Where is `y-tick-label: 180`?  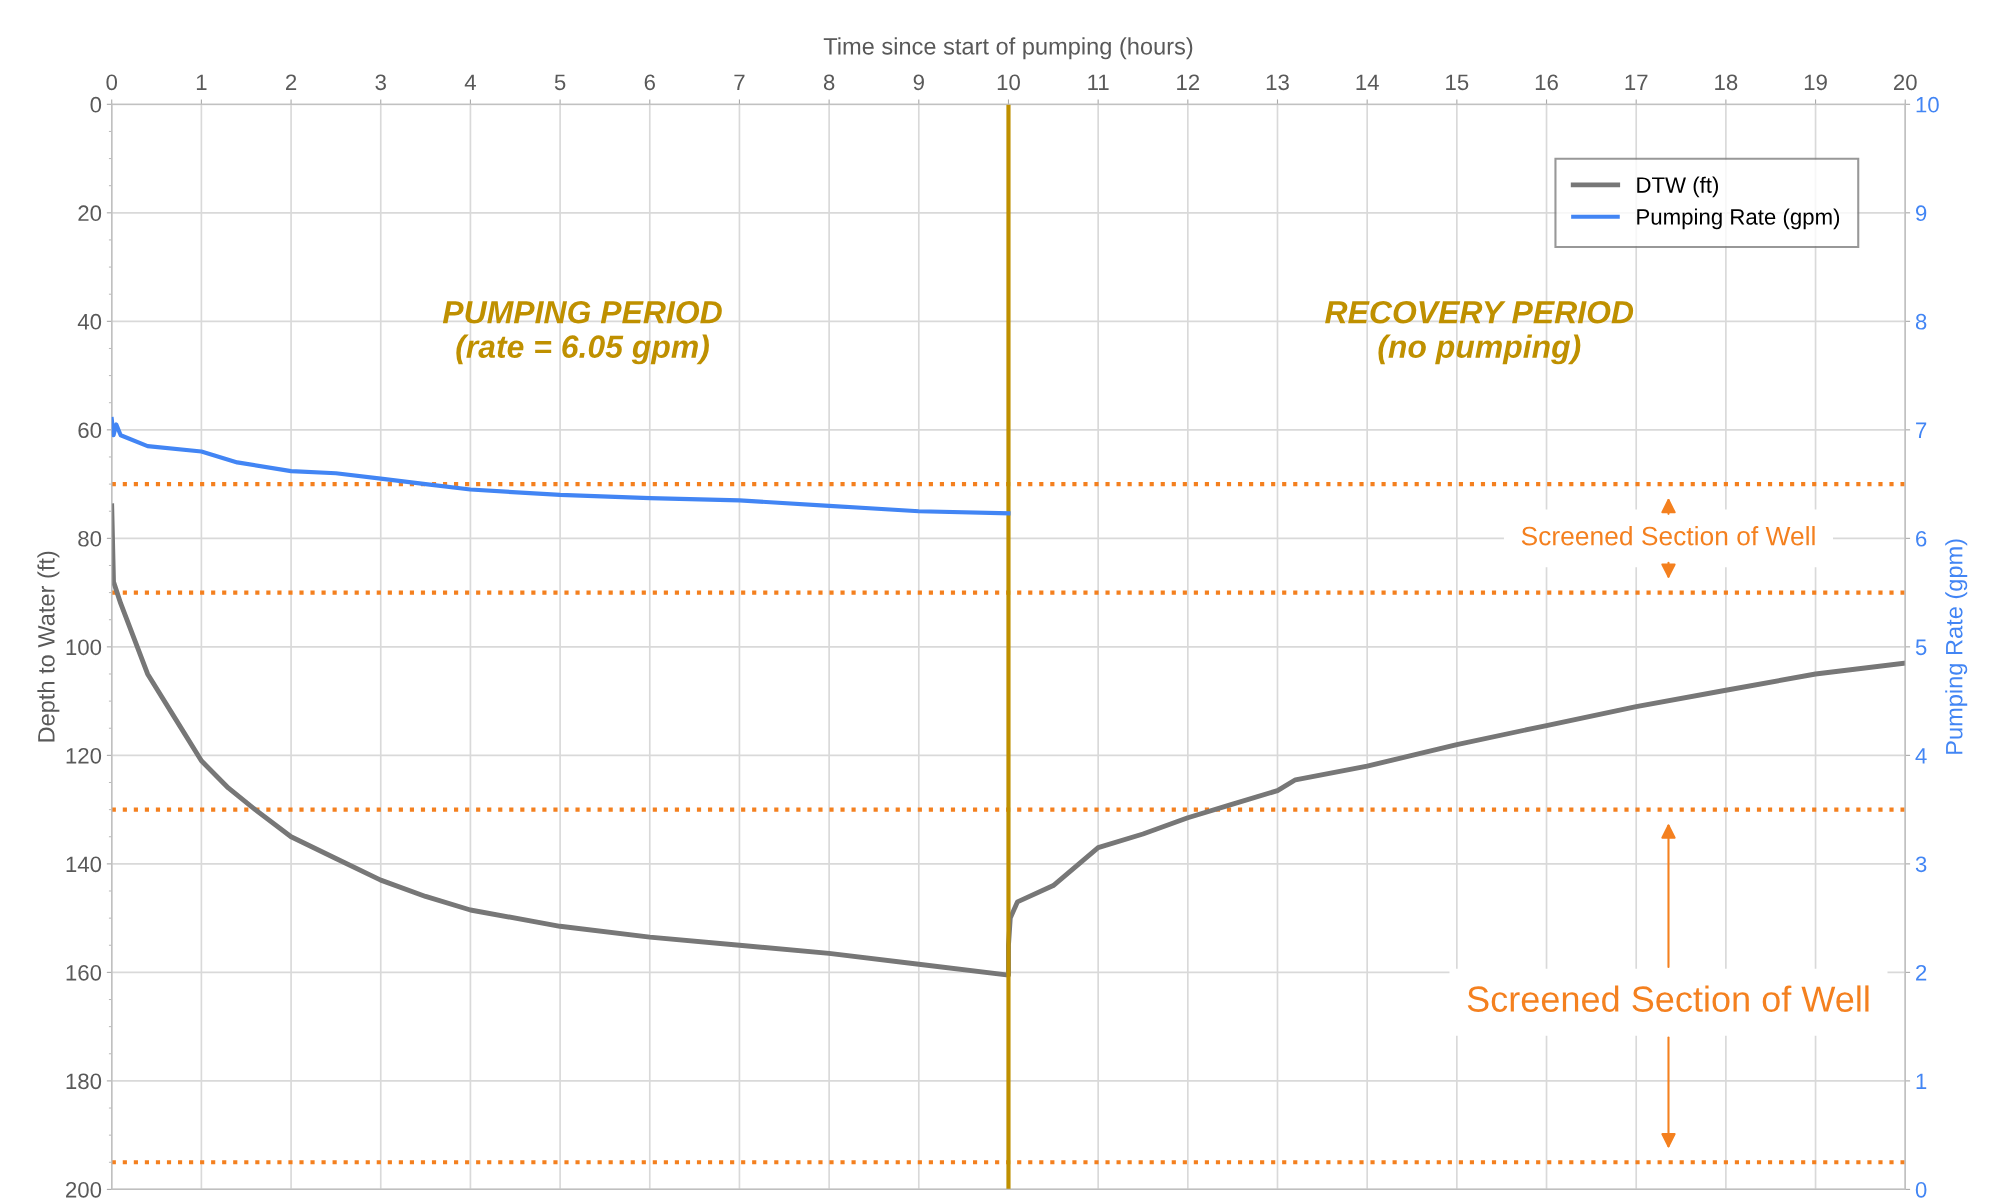
y-tick-label: 180 is located at coordinates (84, 1081).